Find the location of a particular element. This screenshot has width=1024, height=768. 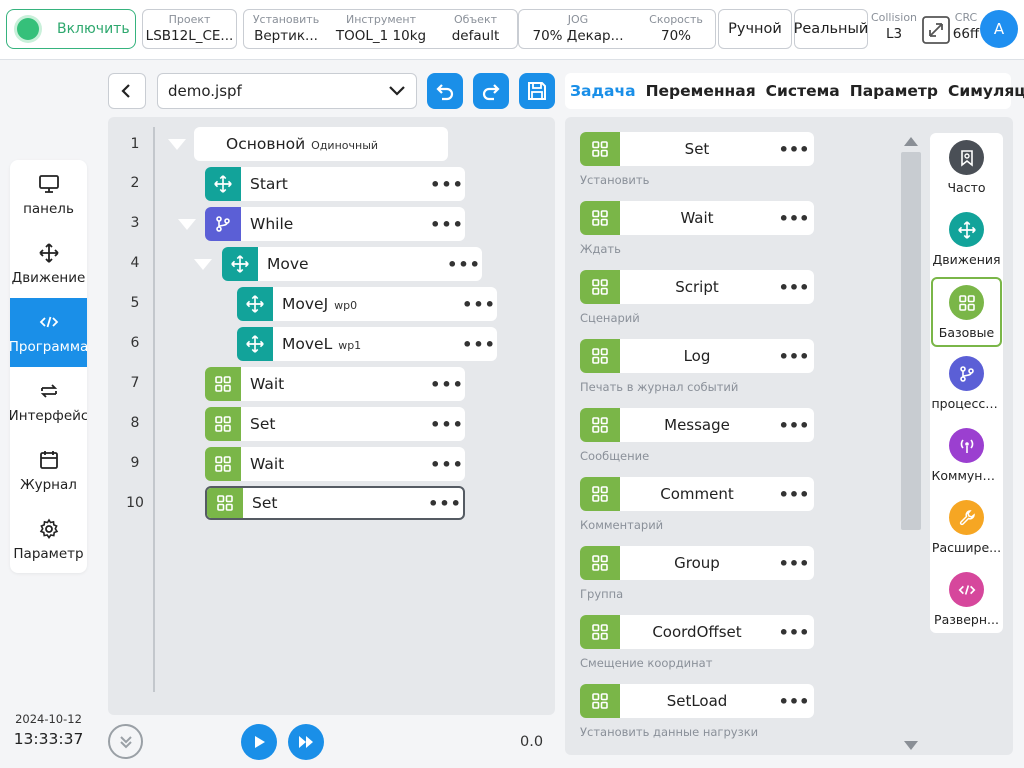

nav-item-motion: Движение is located at coordinates (48, 263).